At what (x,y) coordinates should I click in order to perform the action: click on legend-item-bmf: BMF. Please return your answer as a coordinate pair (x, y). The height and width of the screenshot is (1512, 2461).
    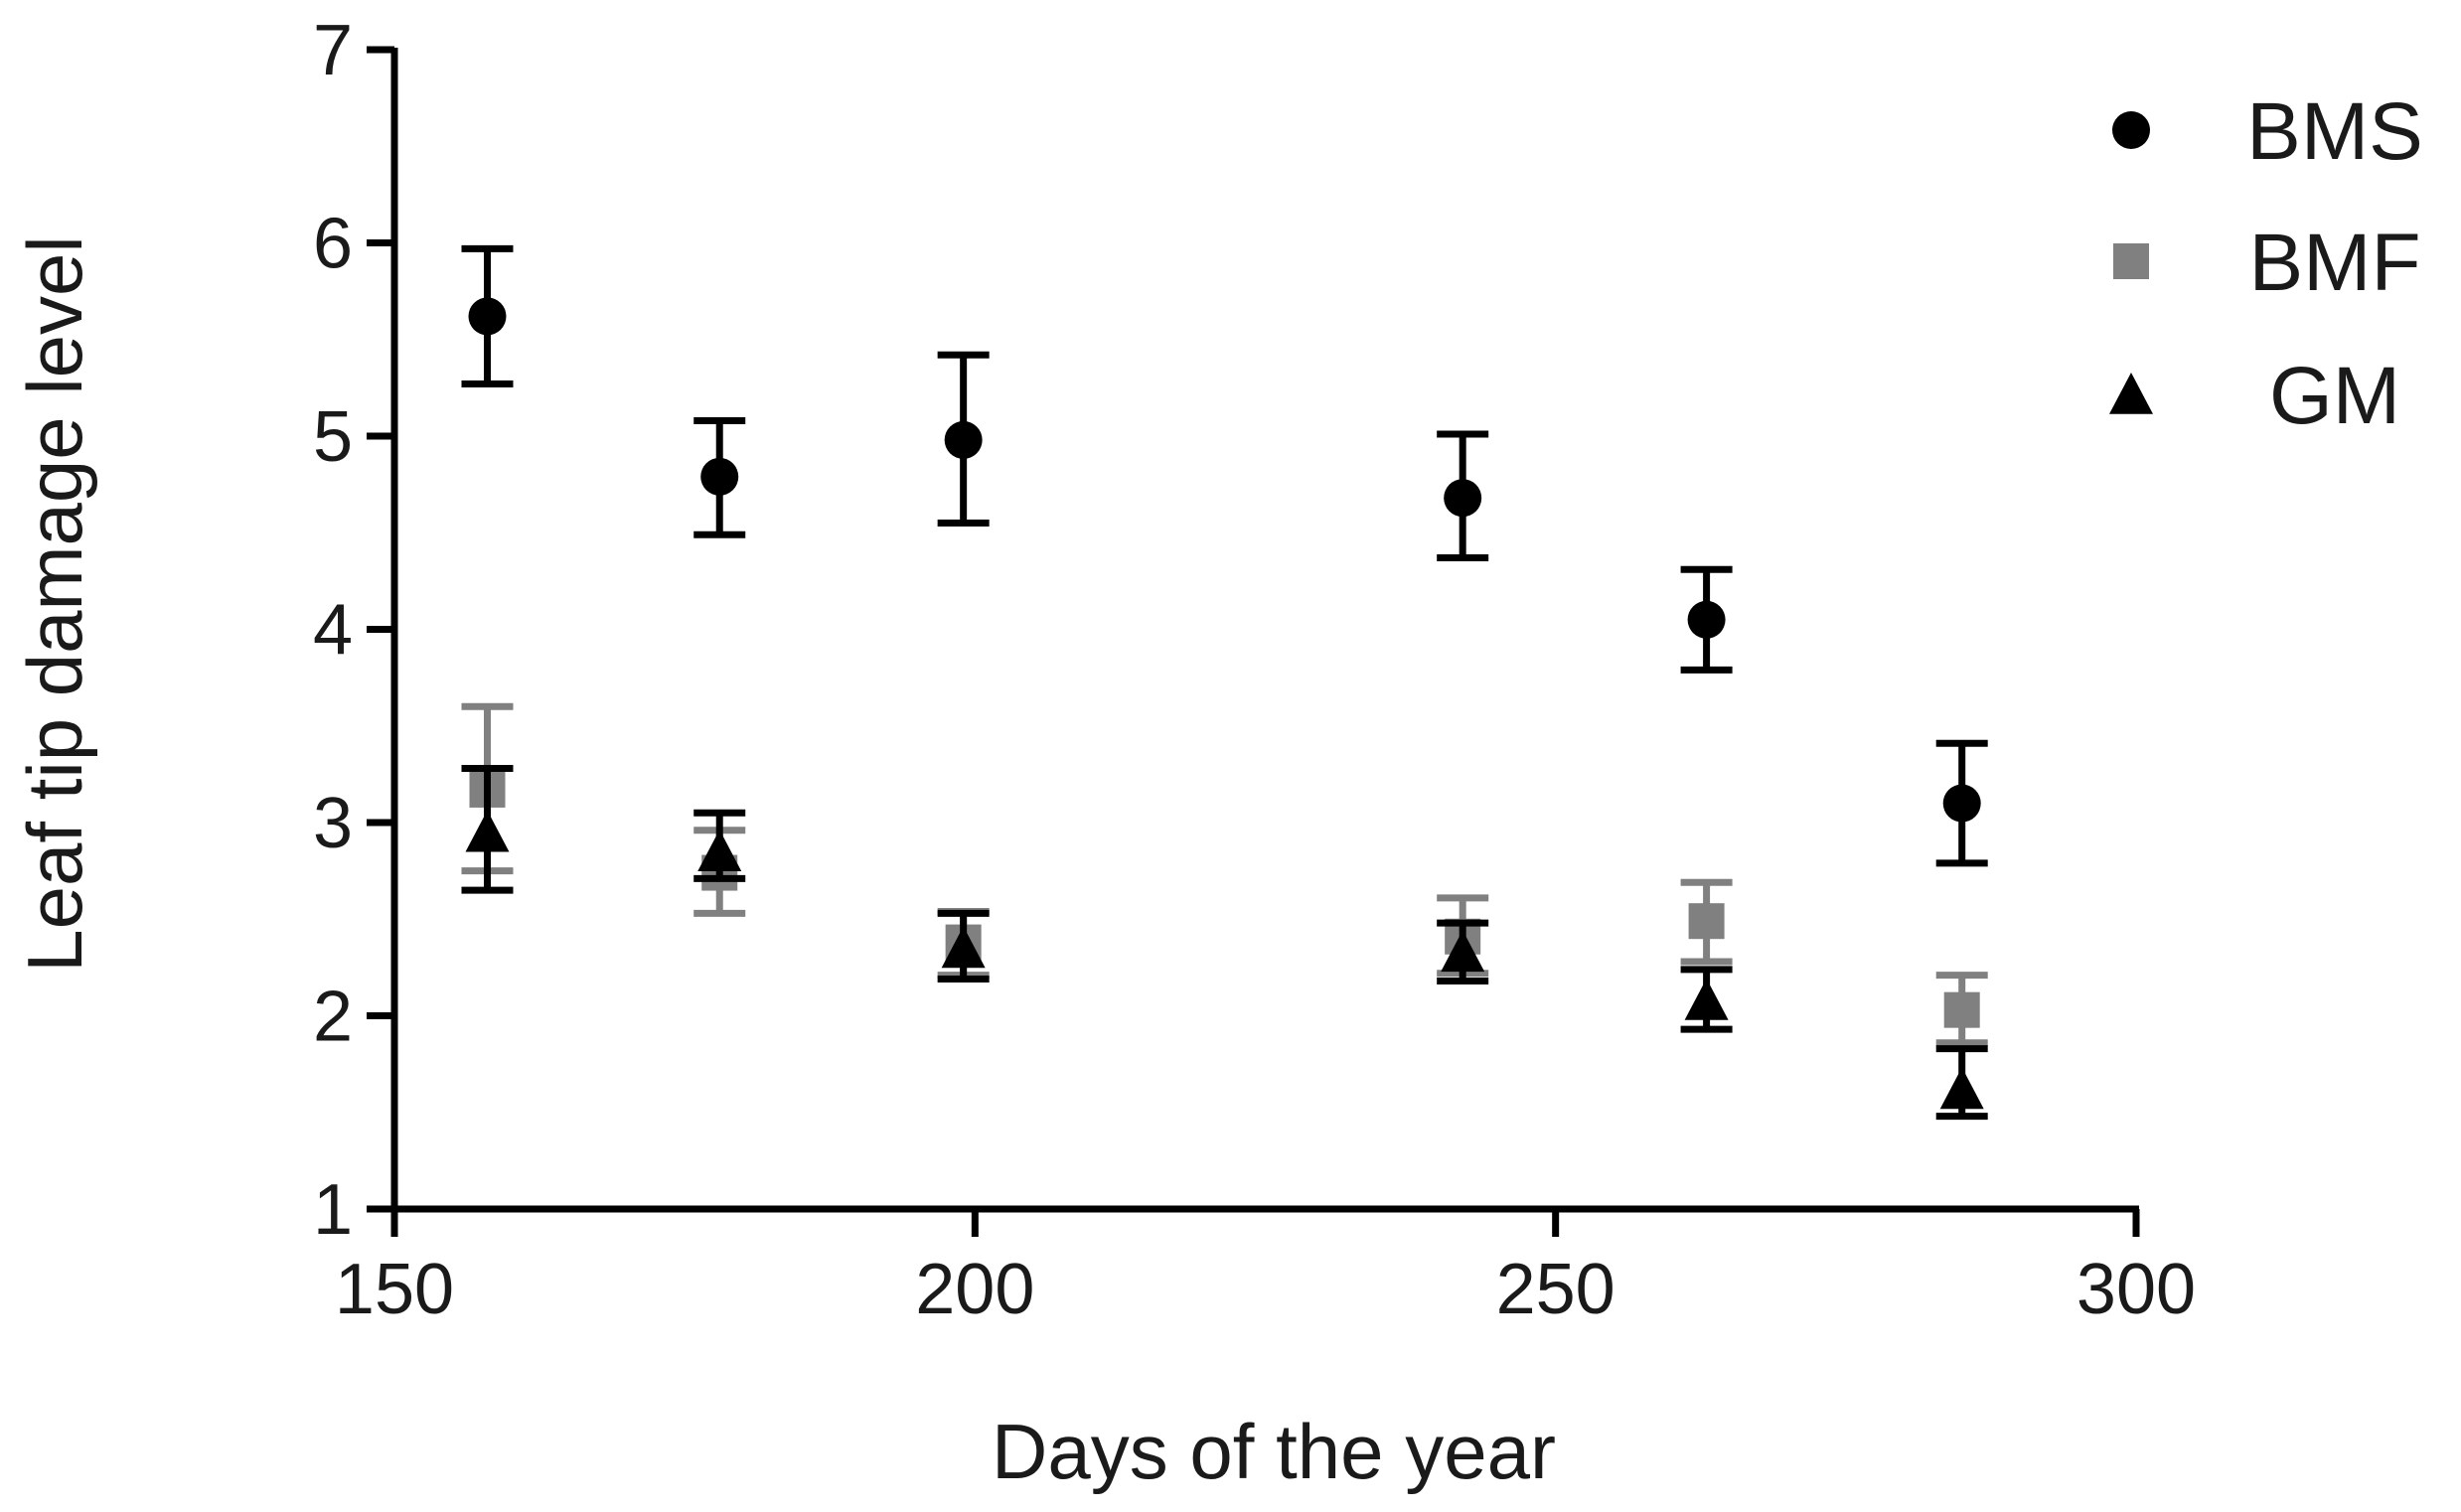
    Looking at the image, I should click on (2267, 263).